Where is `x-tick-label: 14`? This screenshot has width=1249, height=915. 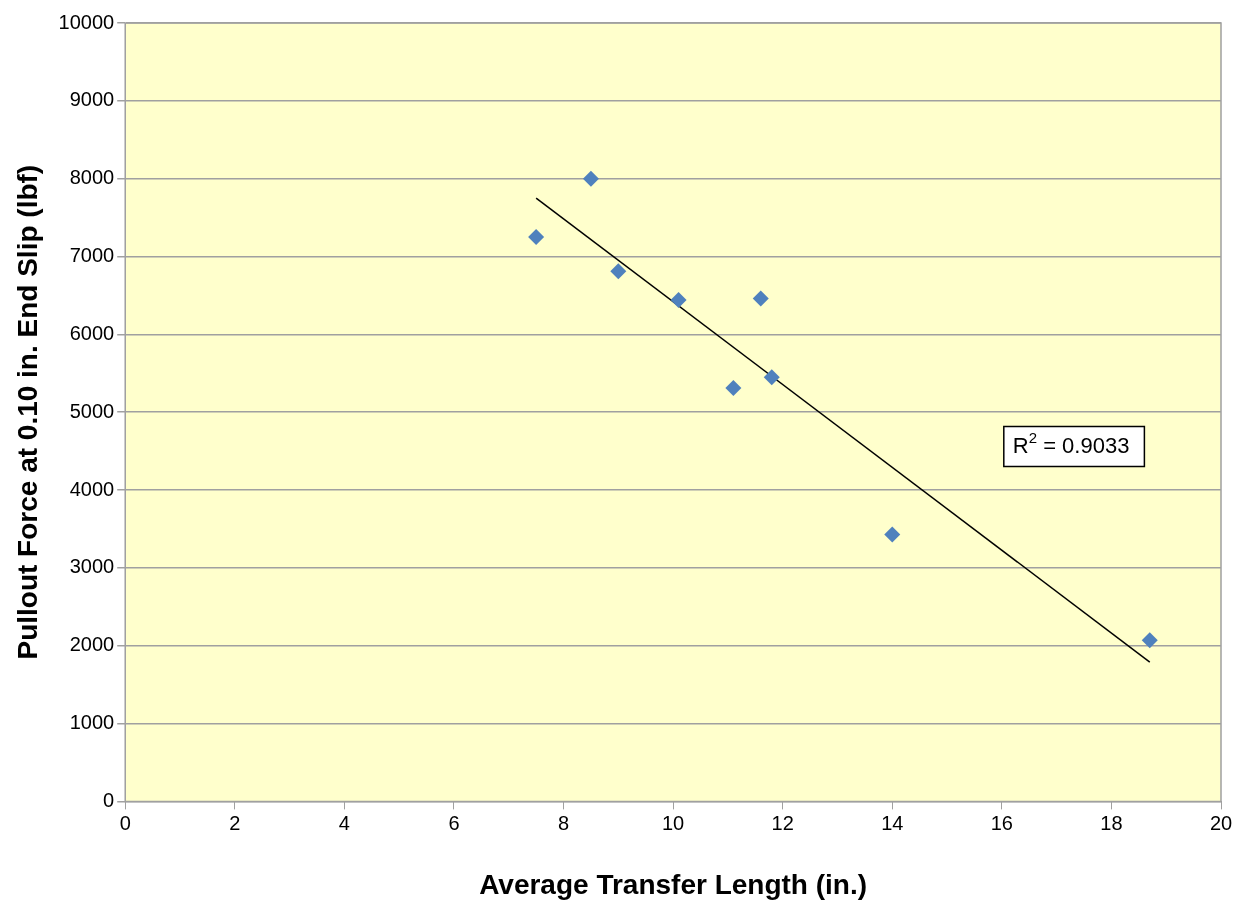 x-tick-label: 14 is located at coordinates (892, 822).